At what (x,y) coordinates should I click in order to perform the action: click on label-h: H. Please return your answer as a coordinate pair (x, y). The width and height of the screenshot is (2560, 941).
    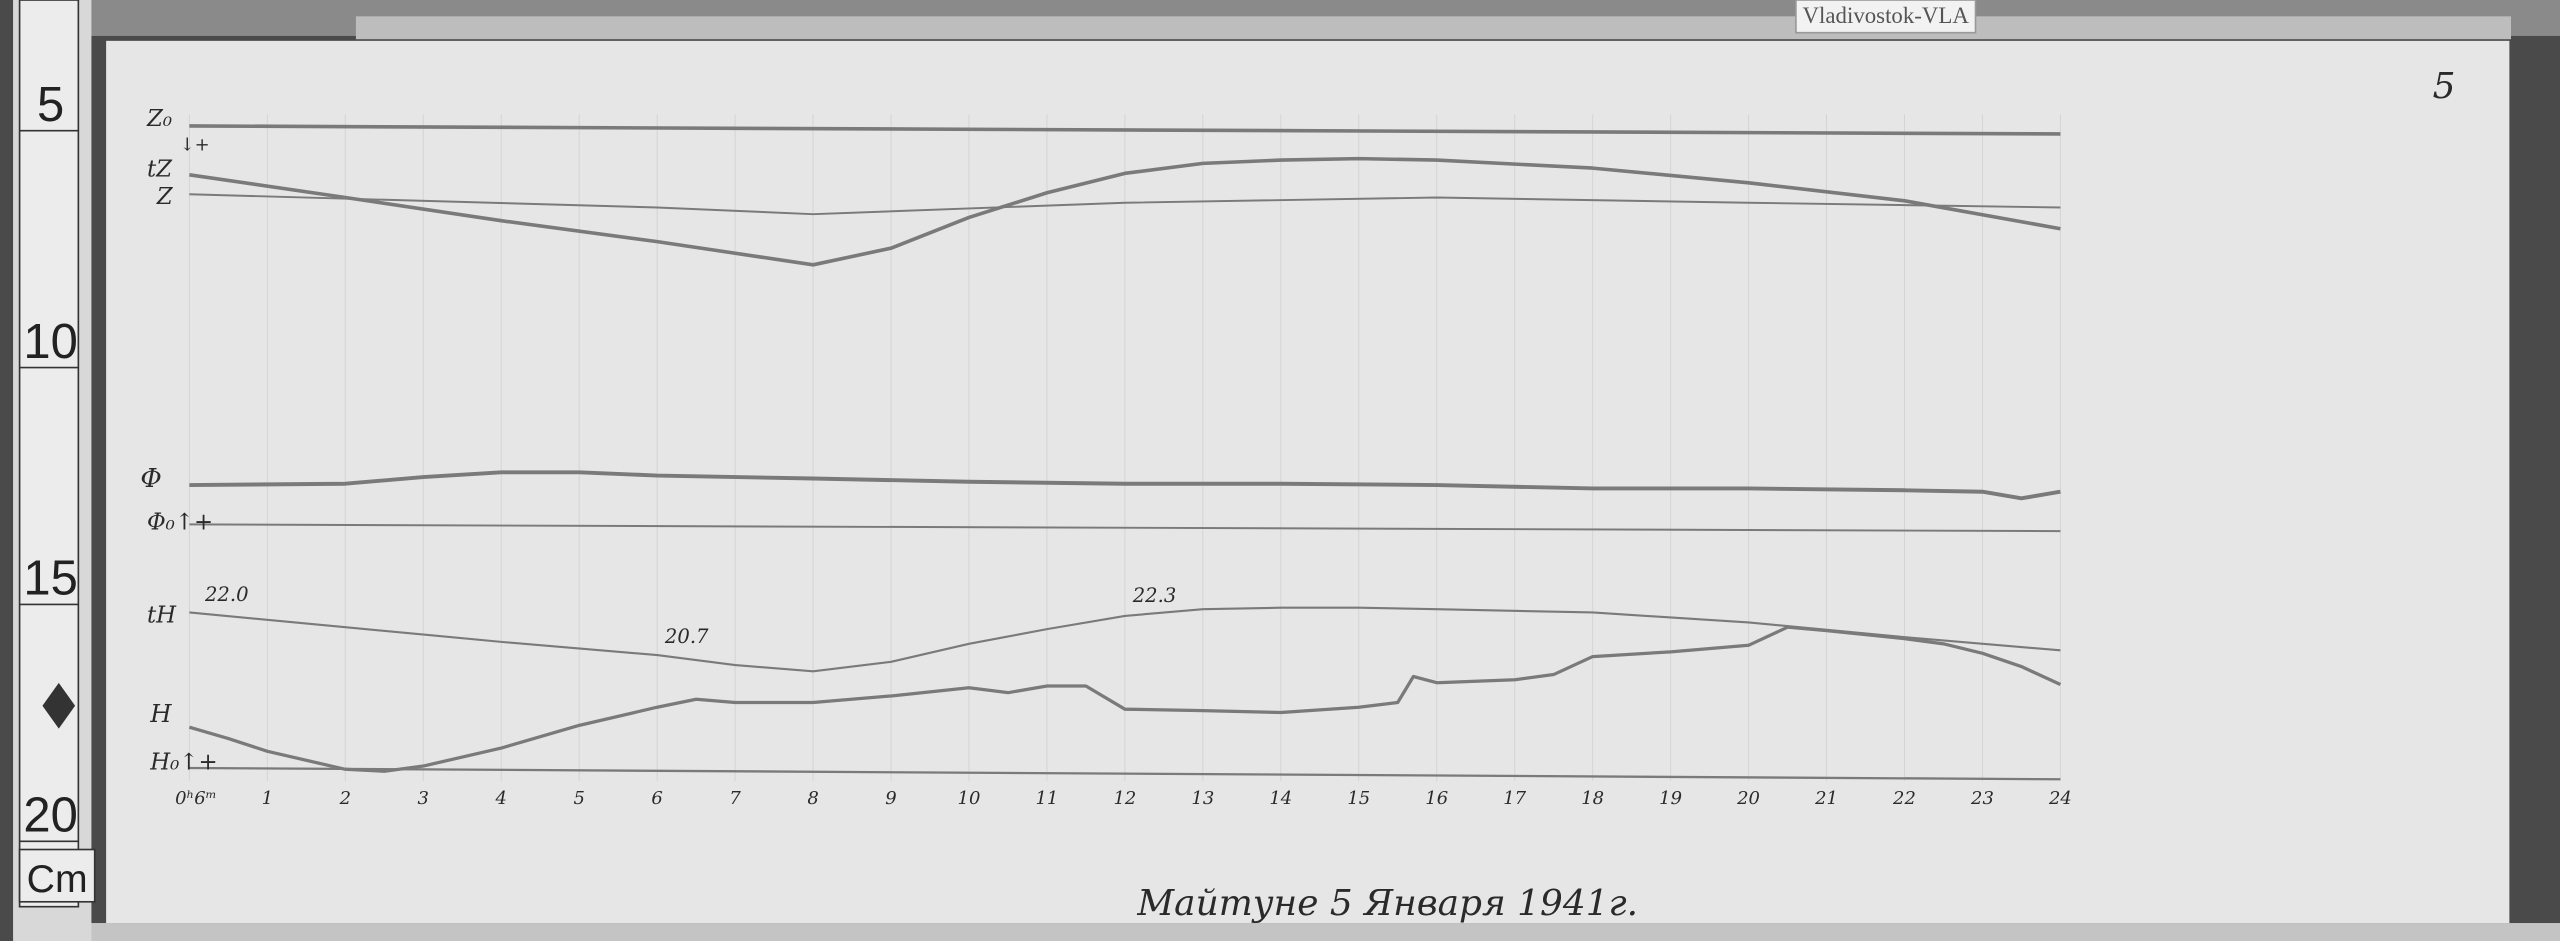
    Looking at the image, I should click on (160, 713).